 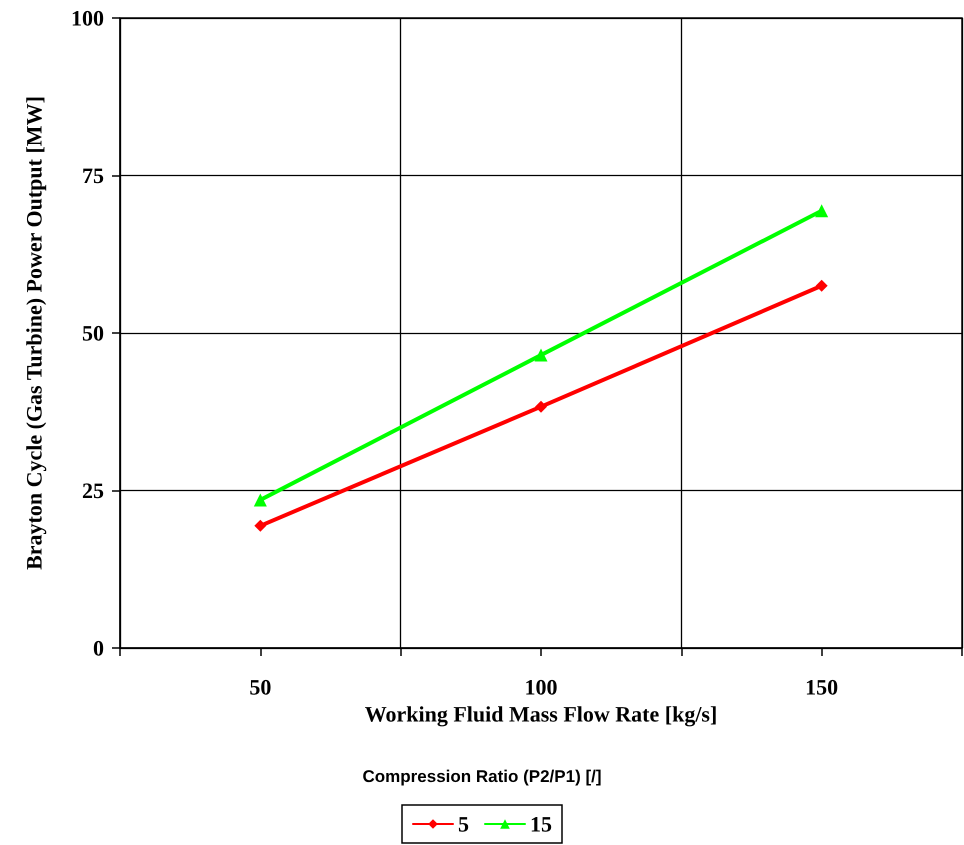 I want to click on legend-title: Compression Ratio (P2/P1) [/], so click(x=482, y=776).